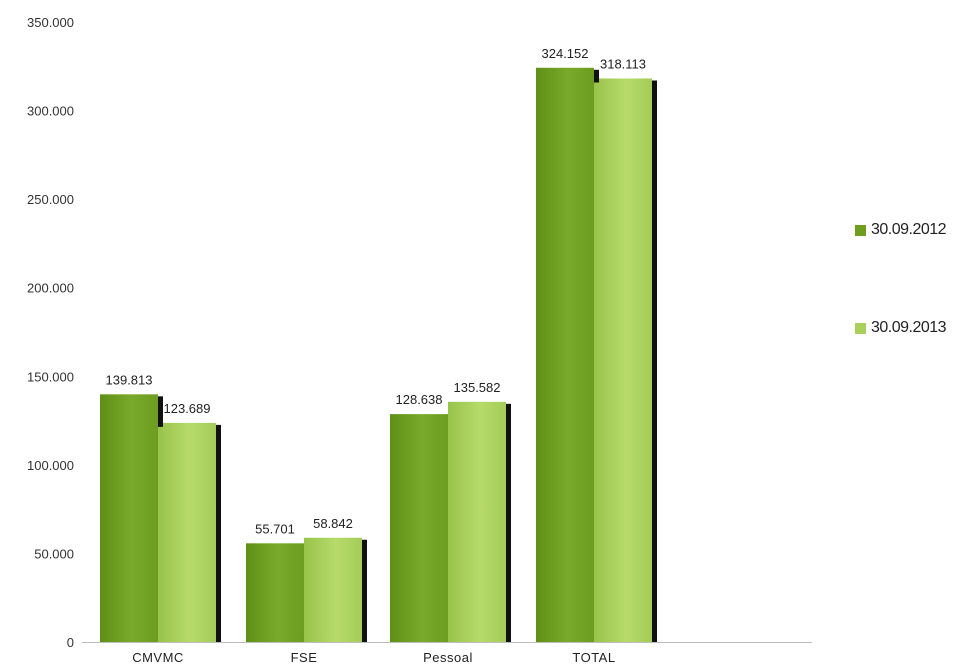  Describe the element at coordinates (275, 528) in the screenshot. I see `data-label: 55.701` at that location.